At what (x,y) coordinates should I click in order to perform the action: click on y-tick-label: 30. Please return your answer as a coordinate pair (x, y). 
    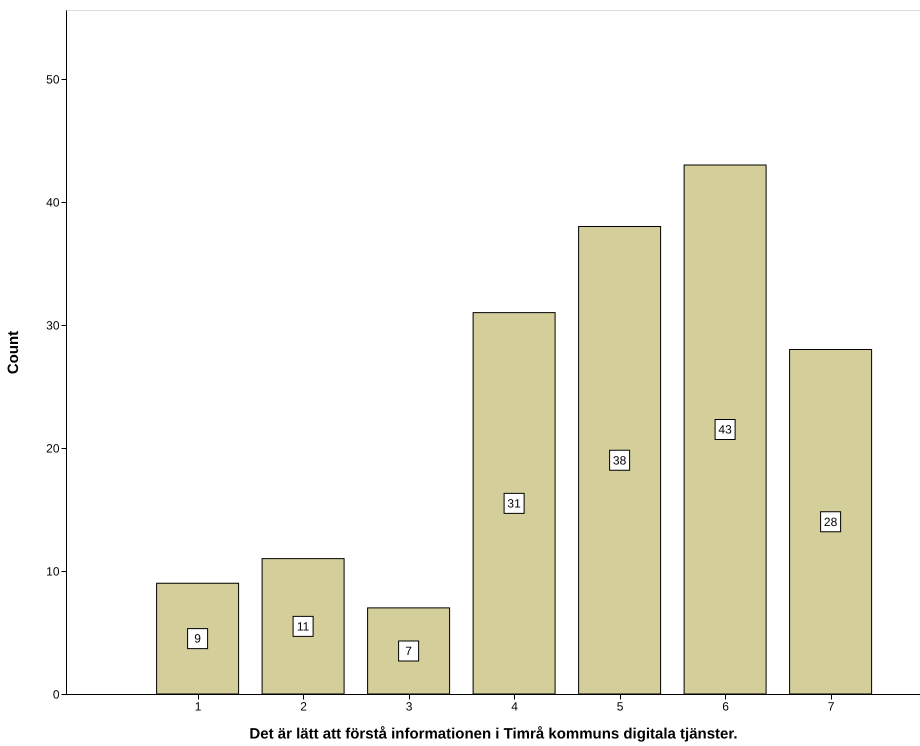
    Looking at the image, I should click on (53, 325).